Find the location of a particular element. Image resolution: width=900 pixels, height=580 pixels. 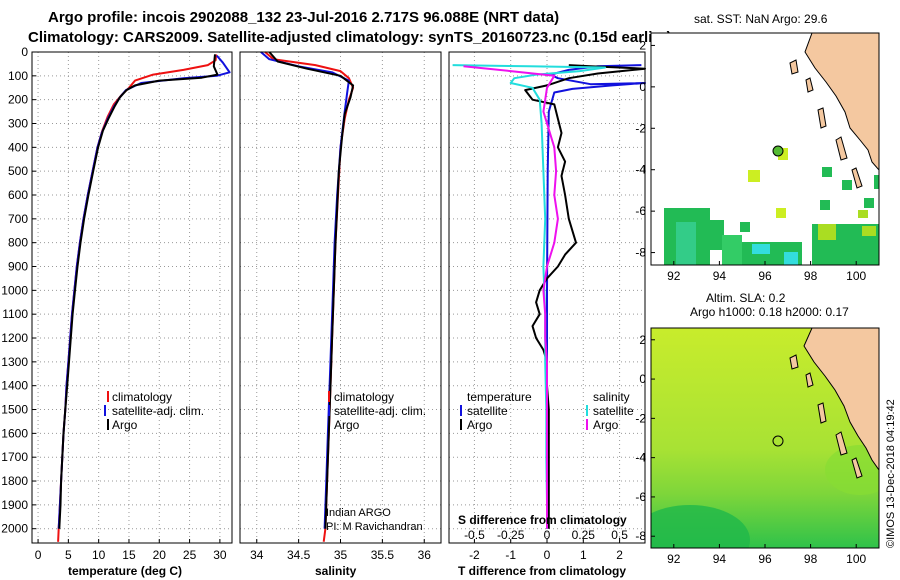

map-y-tick-label: -2 is located at coordinates (640, 418).